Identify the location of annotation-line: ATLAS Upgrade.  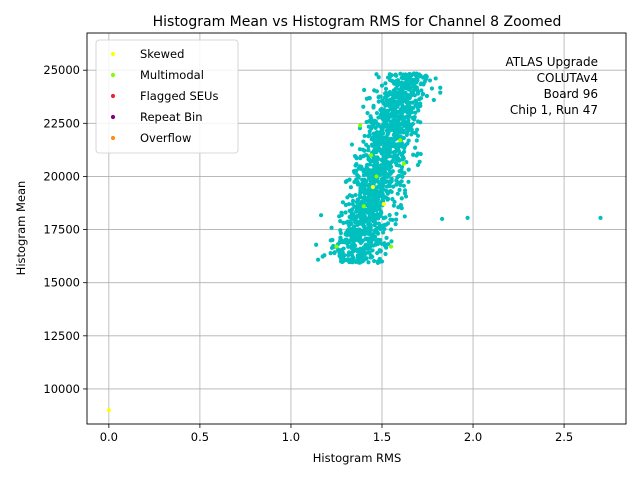
(551, 62).